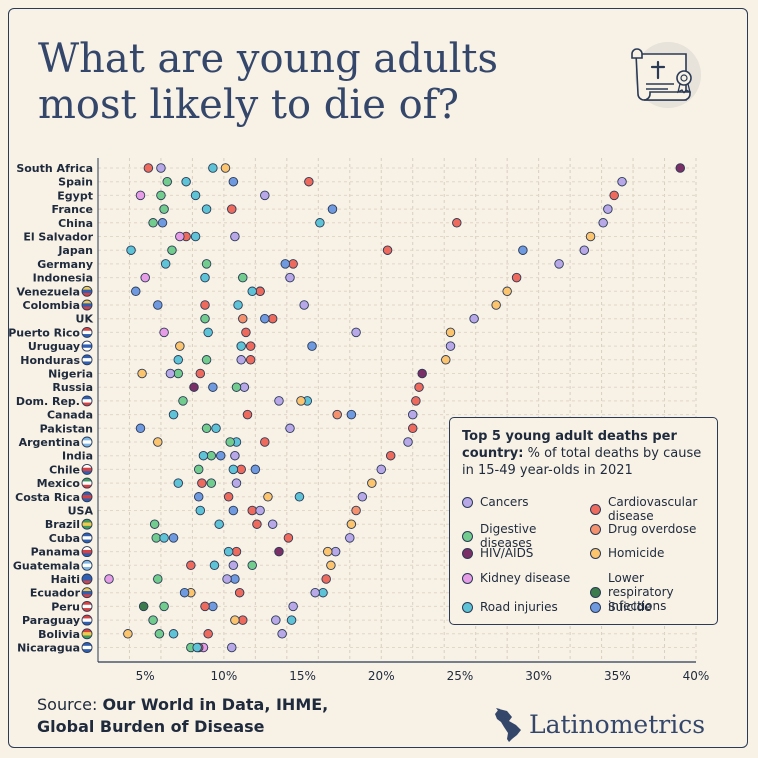 Image resolution: width=758 pixels, height=758 pixels. I want to click on x-tick-label: 25%, so click(460, 676).